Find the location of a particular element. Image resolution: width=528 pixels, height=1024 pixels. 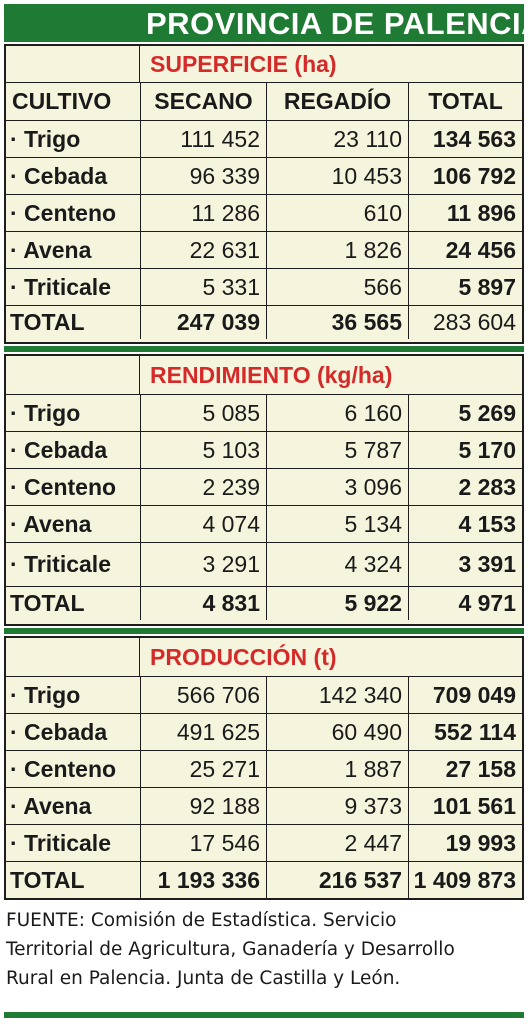

secano-value: 111 452 is located at coordinates (203, 139).